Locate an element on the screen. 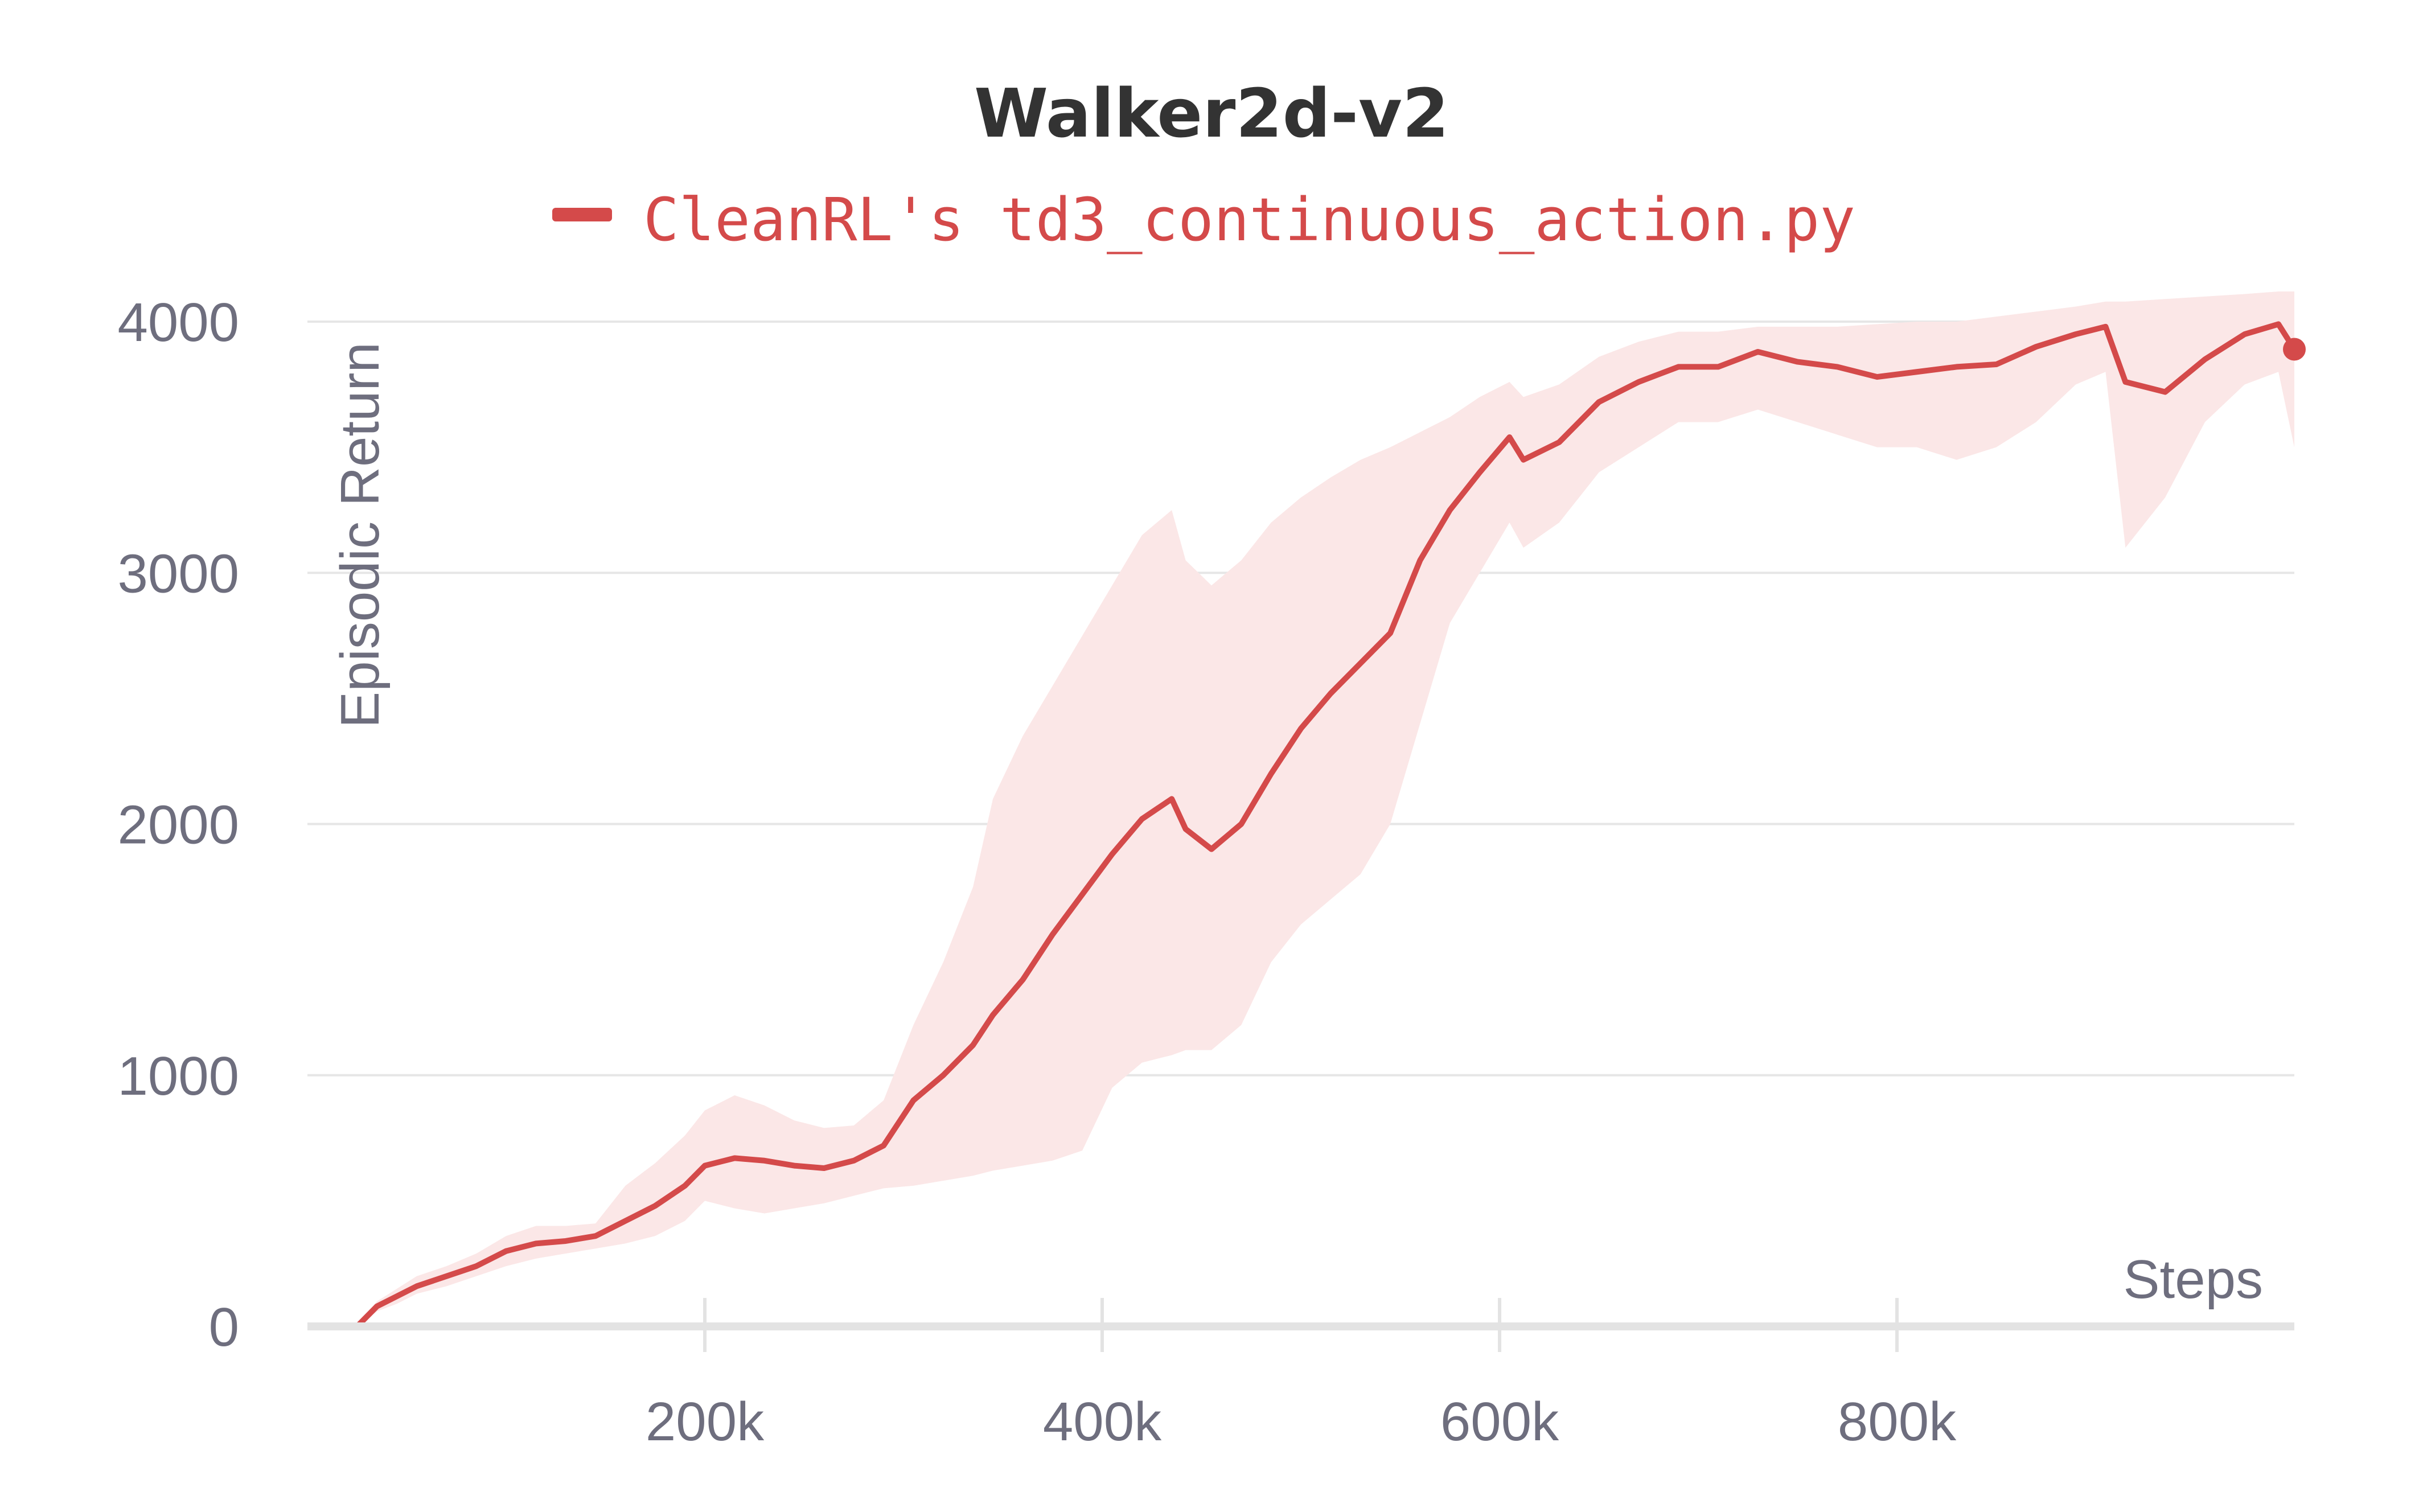 This screenshot has width=2423, height=1512. chart-title: Walker2d-v2 is located at coordinates (1211, 113).